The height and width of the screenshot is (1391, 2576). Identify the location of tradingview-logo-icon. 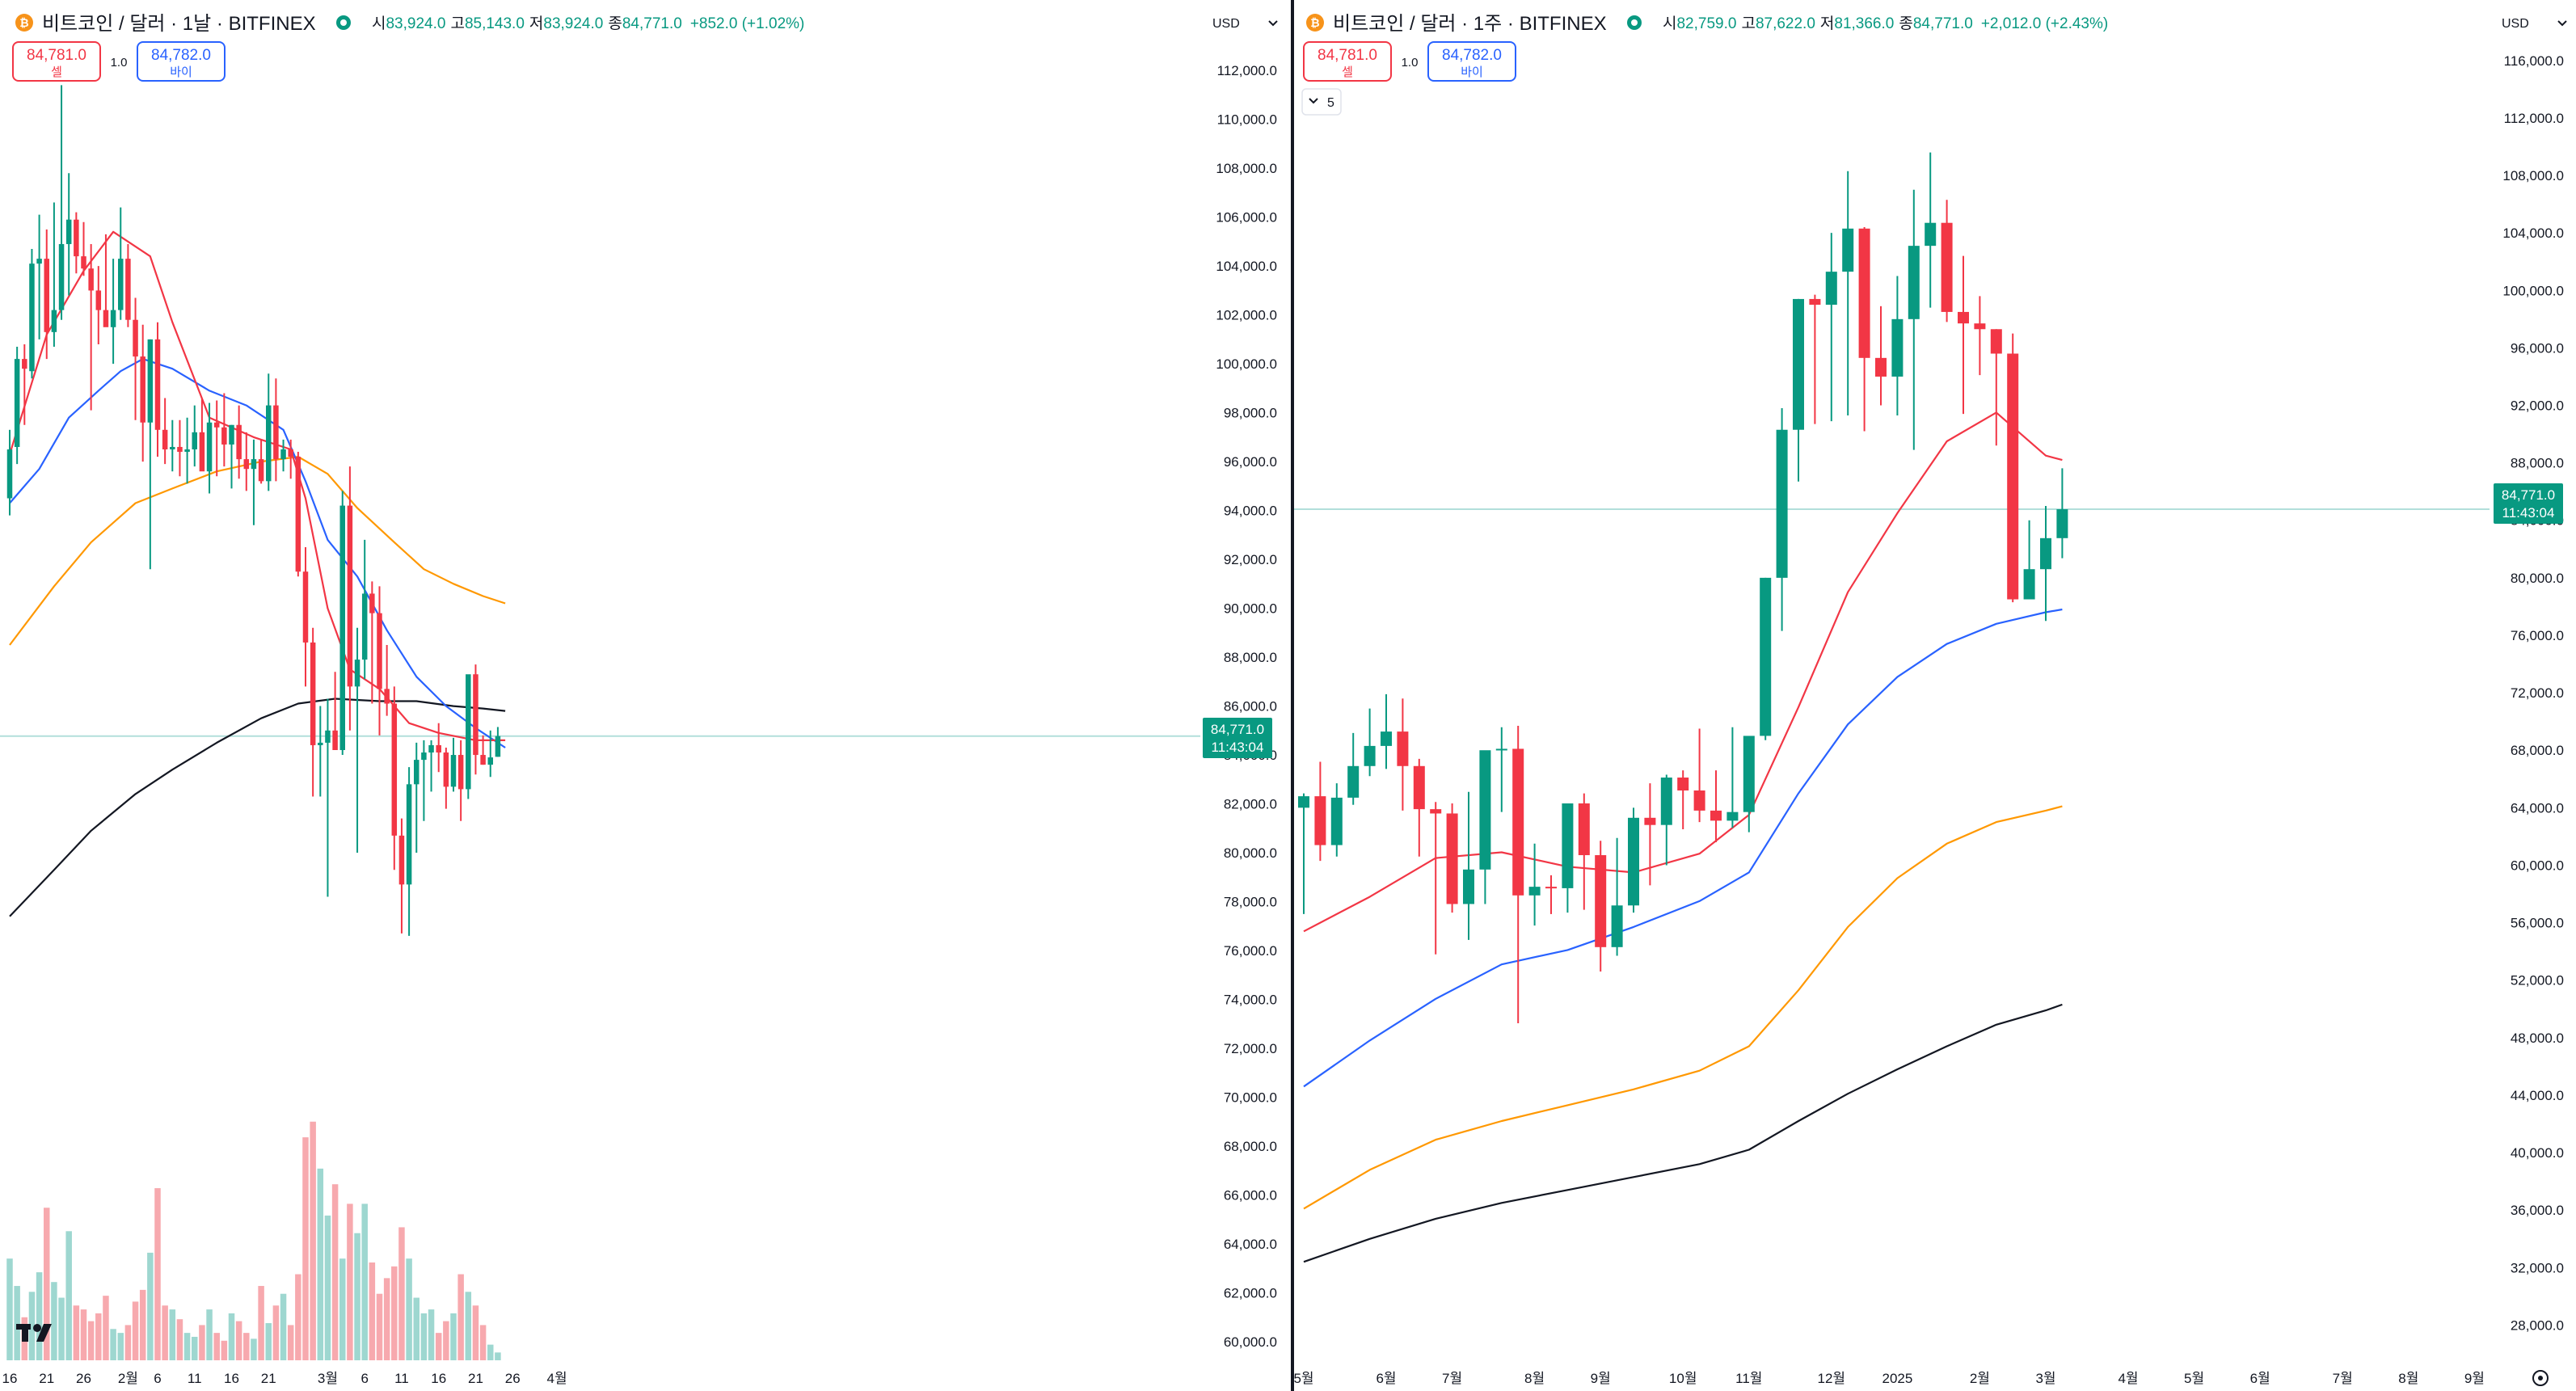
(34, 1333).